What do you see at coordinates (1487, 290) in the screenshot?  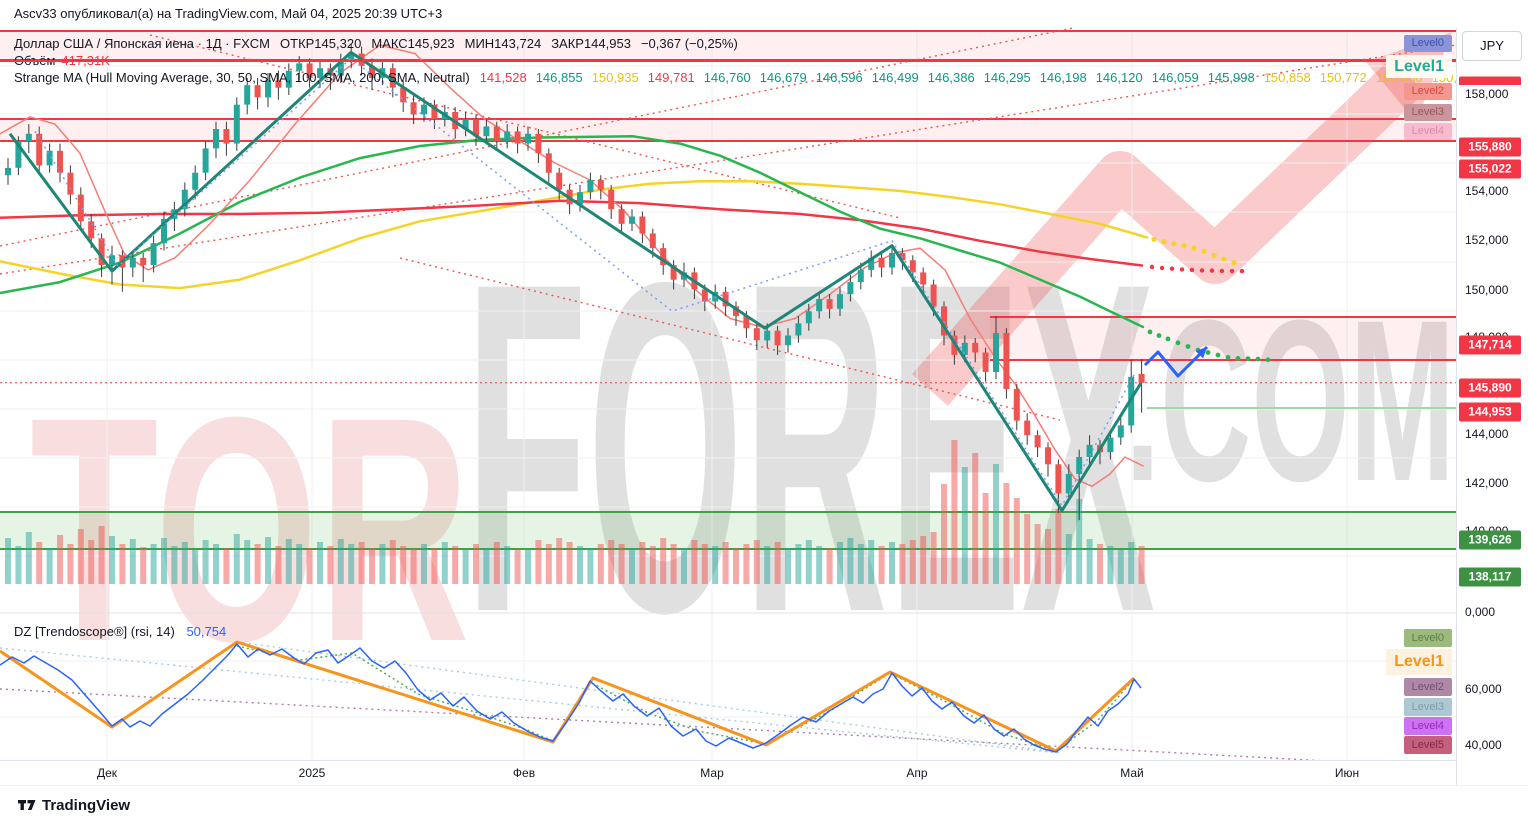 I see `price-tick-label: 150,000` at bounding box center [1487, 290].